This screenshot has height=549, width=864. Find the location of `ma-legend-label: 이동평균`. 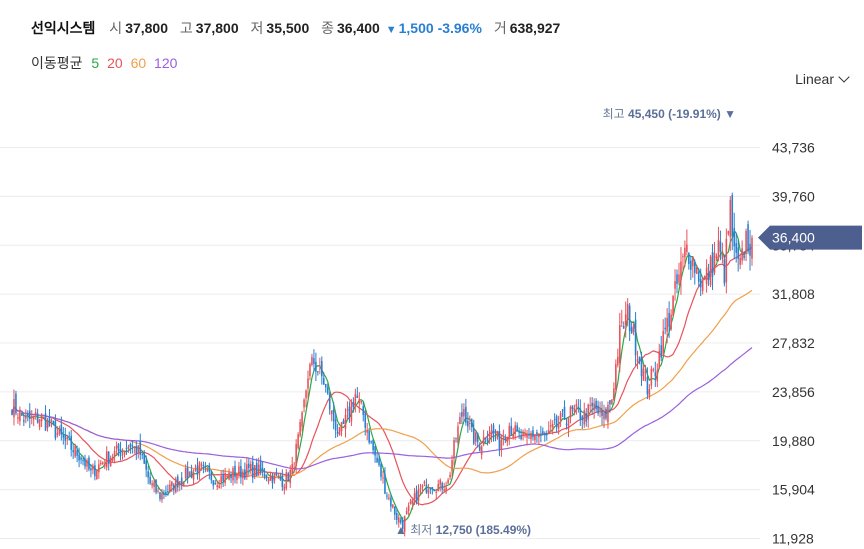

ma-legend-label: 이동평균 is located at coordinates (57, 63).